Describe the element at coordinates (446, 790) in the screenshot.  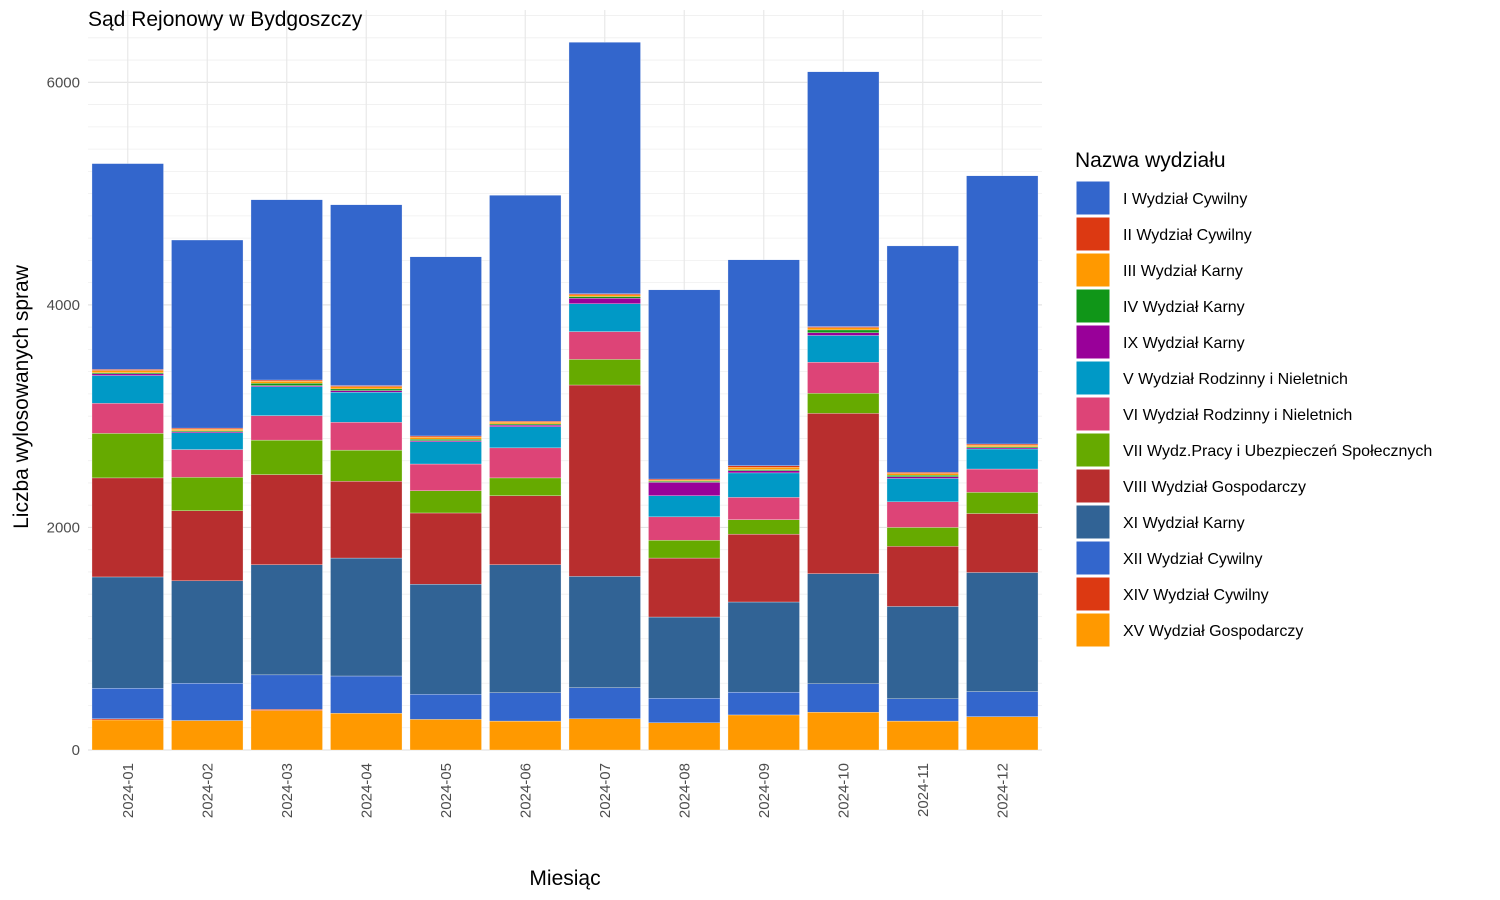
I see `x-tick-label: 2024-05` at that location.